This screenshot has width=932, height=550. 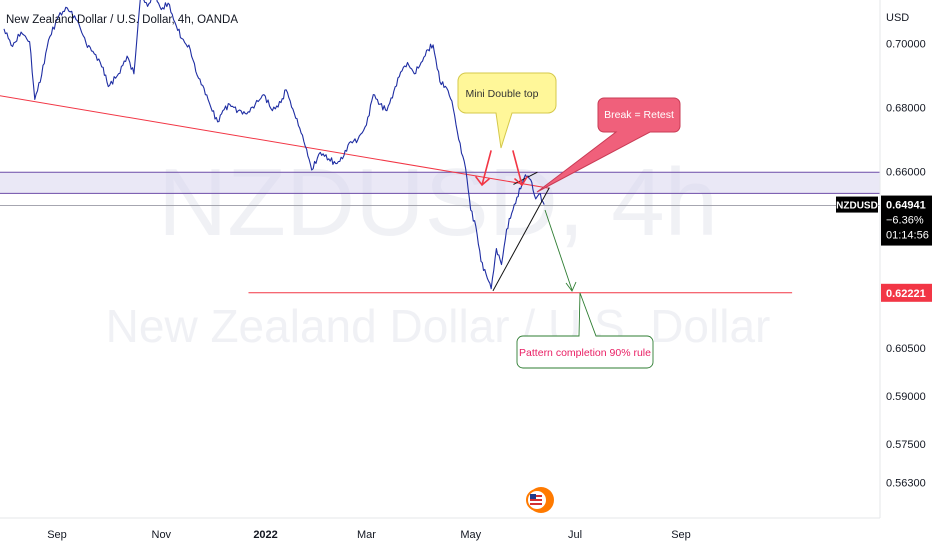 I want to click on callout-break-retest: Break = Retest, so click(x=608, y=145).